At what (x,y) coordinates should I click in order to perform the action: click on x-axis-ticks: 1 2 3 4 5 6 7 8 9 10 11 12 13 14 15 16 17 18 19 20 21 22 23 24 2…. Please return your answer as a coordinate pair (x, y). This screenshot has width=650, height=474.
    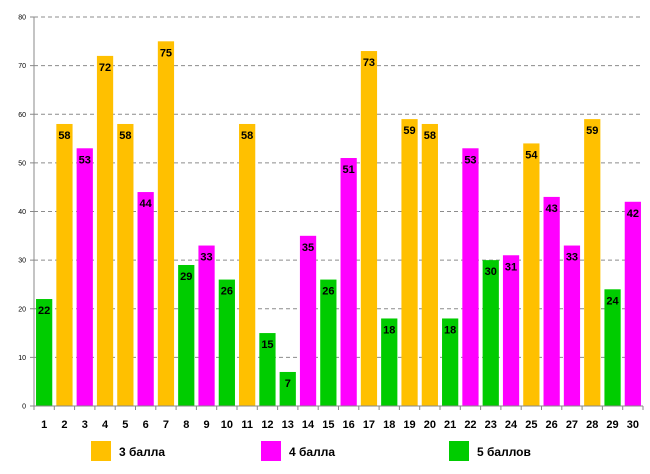
    Looking at the image, I should click on (338, 418).